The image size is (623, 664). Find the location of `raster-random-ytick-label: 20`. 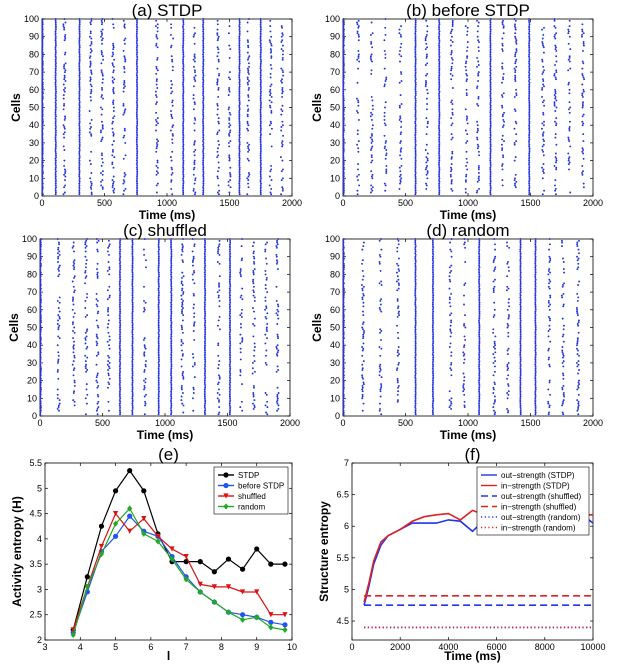

raster-random-ytick-label: 20 is located at coordinates (335, 381).